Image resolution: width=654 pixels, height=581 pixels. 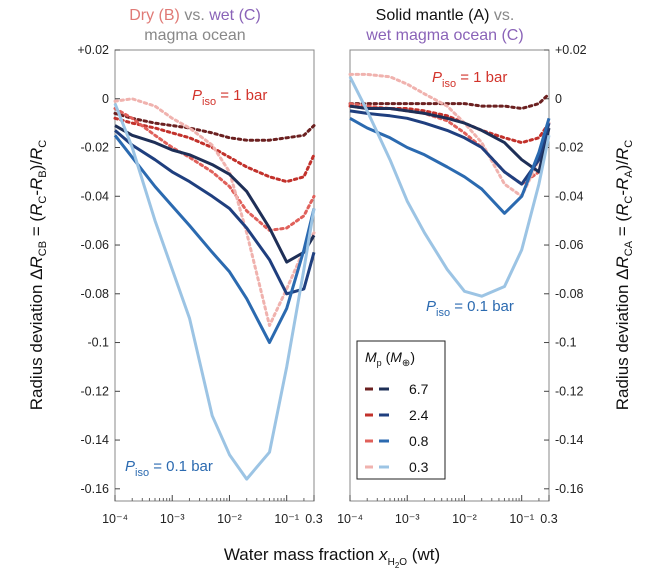 I want to click on y-axis-label-left: Radius deviation ΔRCB = (RC-RB)/RC, so click(x=38, y=275).